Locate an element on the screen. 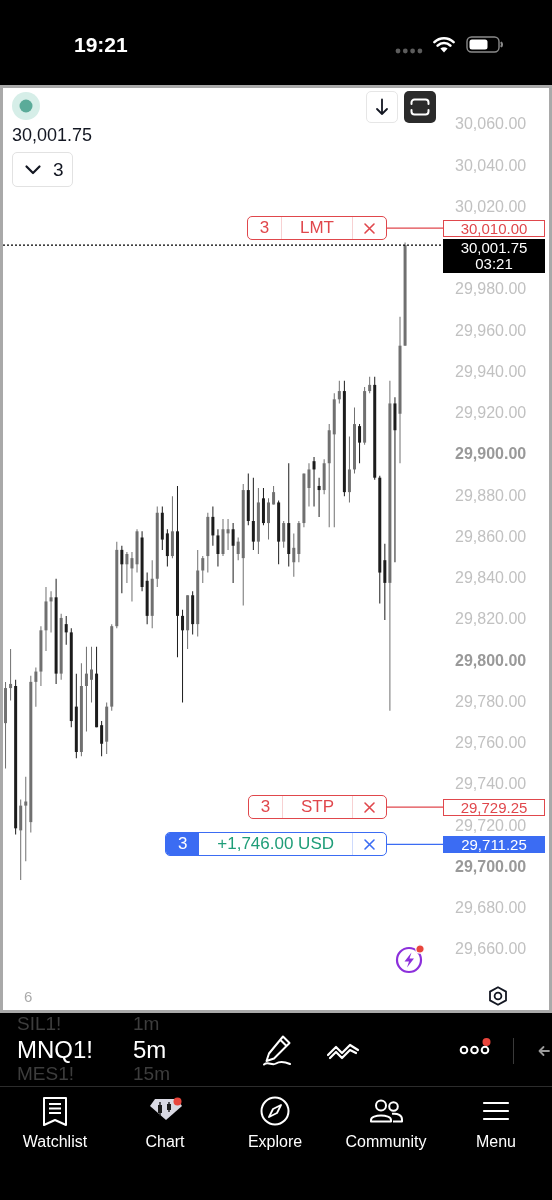  y-tick-label: 30,040.00 is located at coordinates (491, 165).